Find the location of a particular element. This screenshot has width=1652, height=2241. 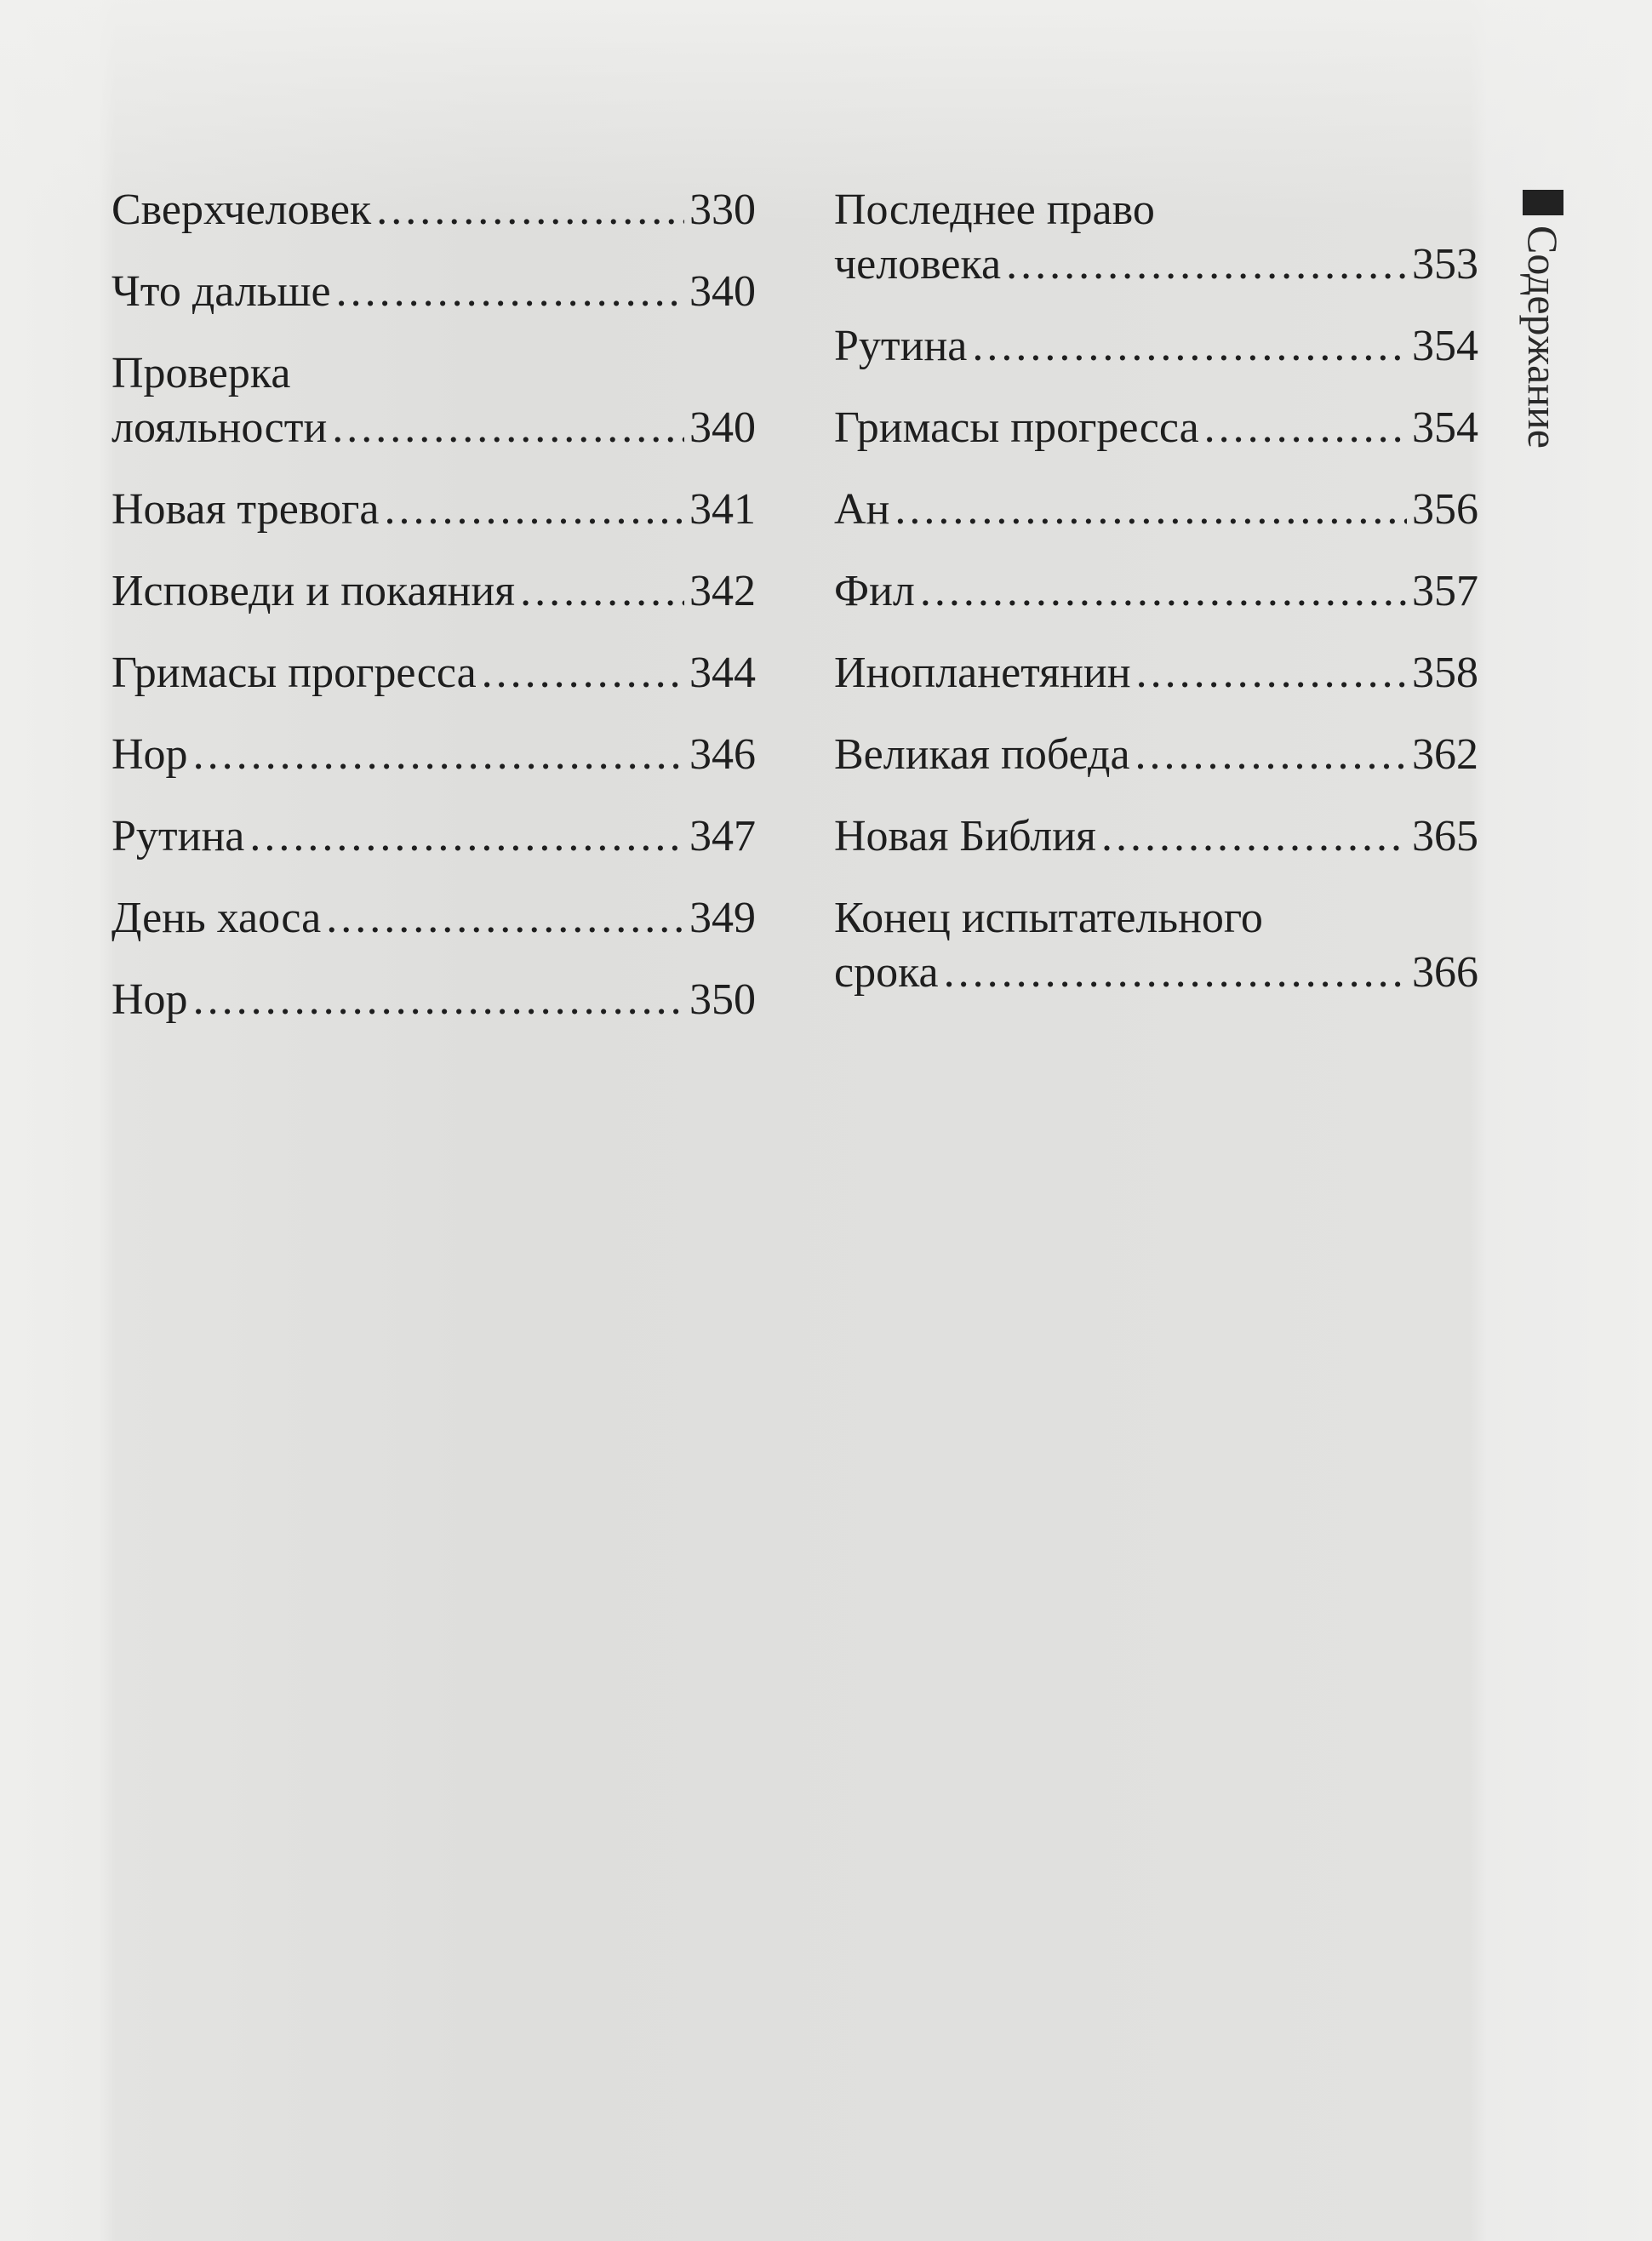

toc-entry-page: 365 is located at coordinates (1445, 836).